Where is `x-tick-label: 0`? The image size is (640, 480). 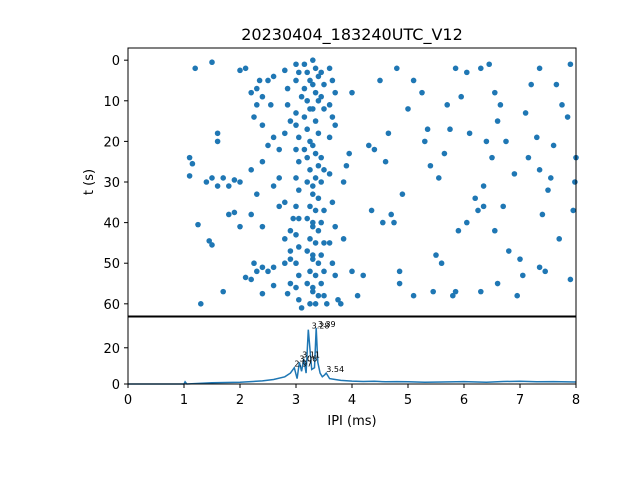 x-tick-label: 0 is located at coordinates (128, 400).